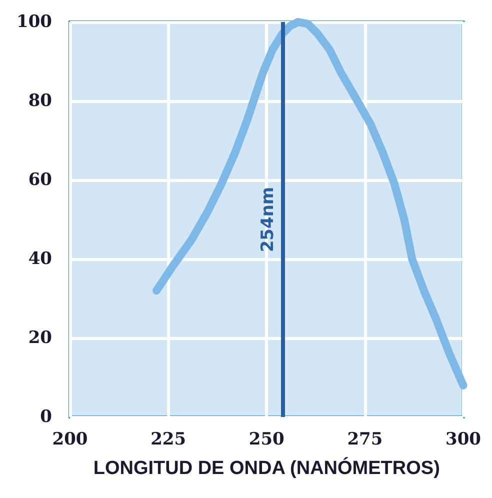  Describe the element at coordinates (70, 440) in the screenshot. I see `x-tick-label: 200` at that location.